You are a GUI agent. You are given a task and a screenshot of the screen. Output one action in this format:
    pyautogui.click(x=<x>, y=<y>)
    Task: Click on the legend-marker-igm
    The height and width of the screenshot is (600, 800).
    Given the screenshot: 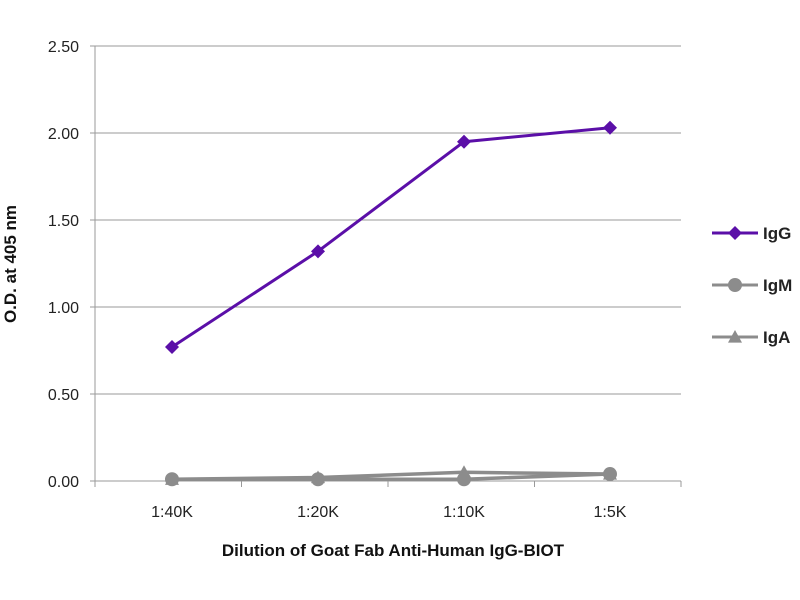 What is the action you would take?
    pyautogui.click(x=735, y=285)
    